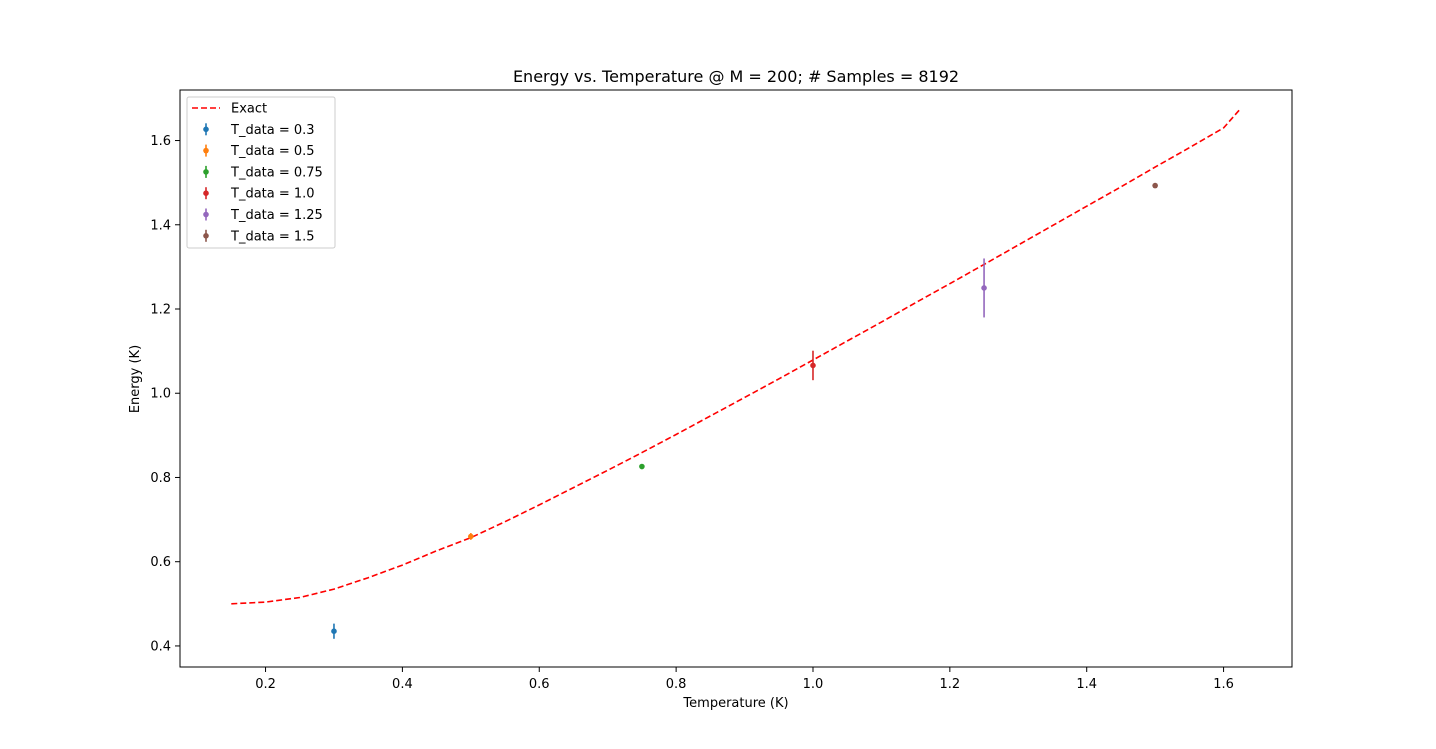  What do you see at coordinates (160, 141) in the screenshot?
I see `y-tick-label: 1.6` at bounding box center [160, 141].